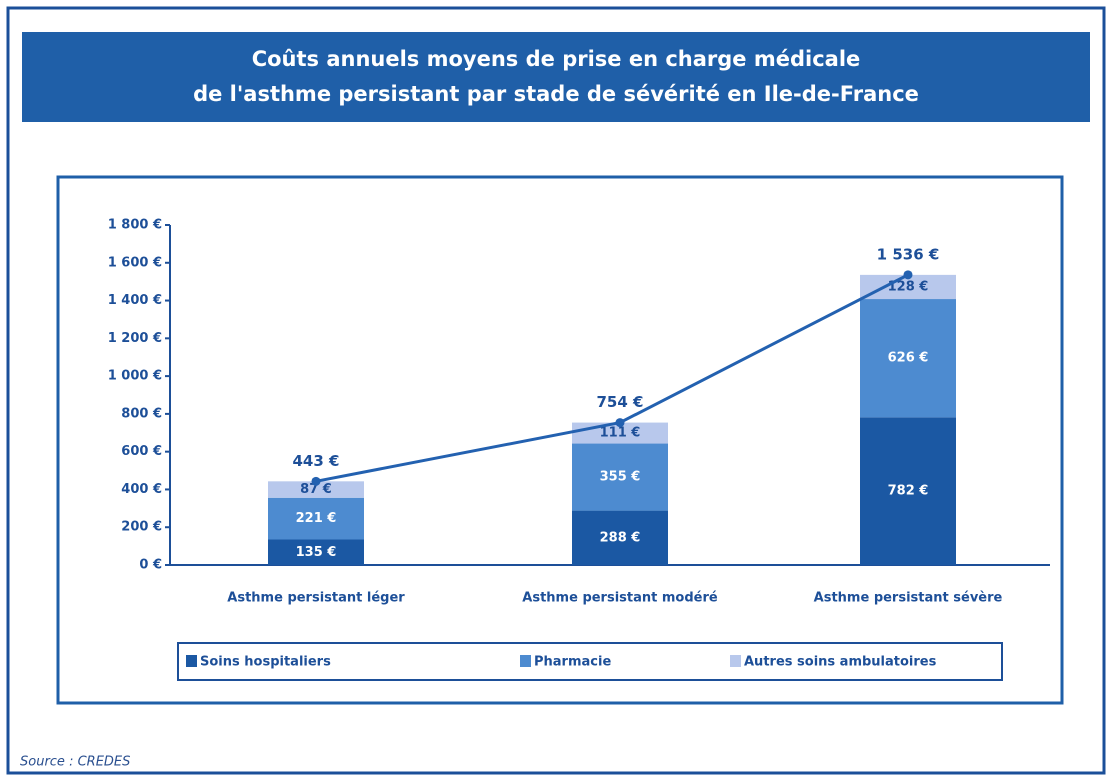 This screenshot has height=781, width=1112. I want to click on y-tick-label: 1 000 €, so click(135, 376).